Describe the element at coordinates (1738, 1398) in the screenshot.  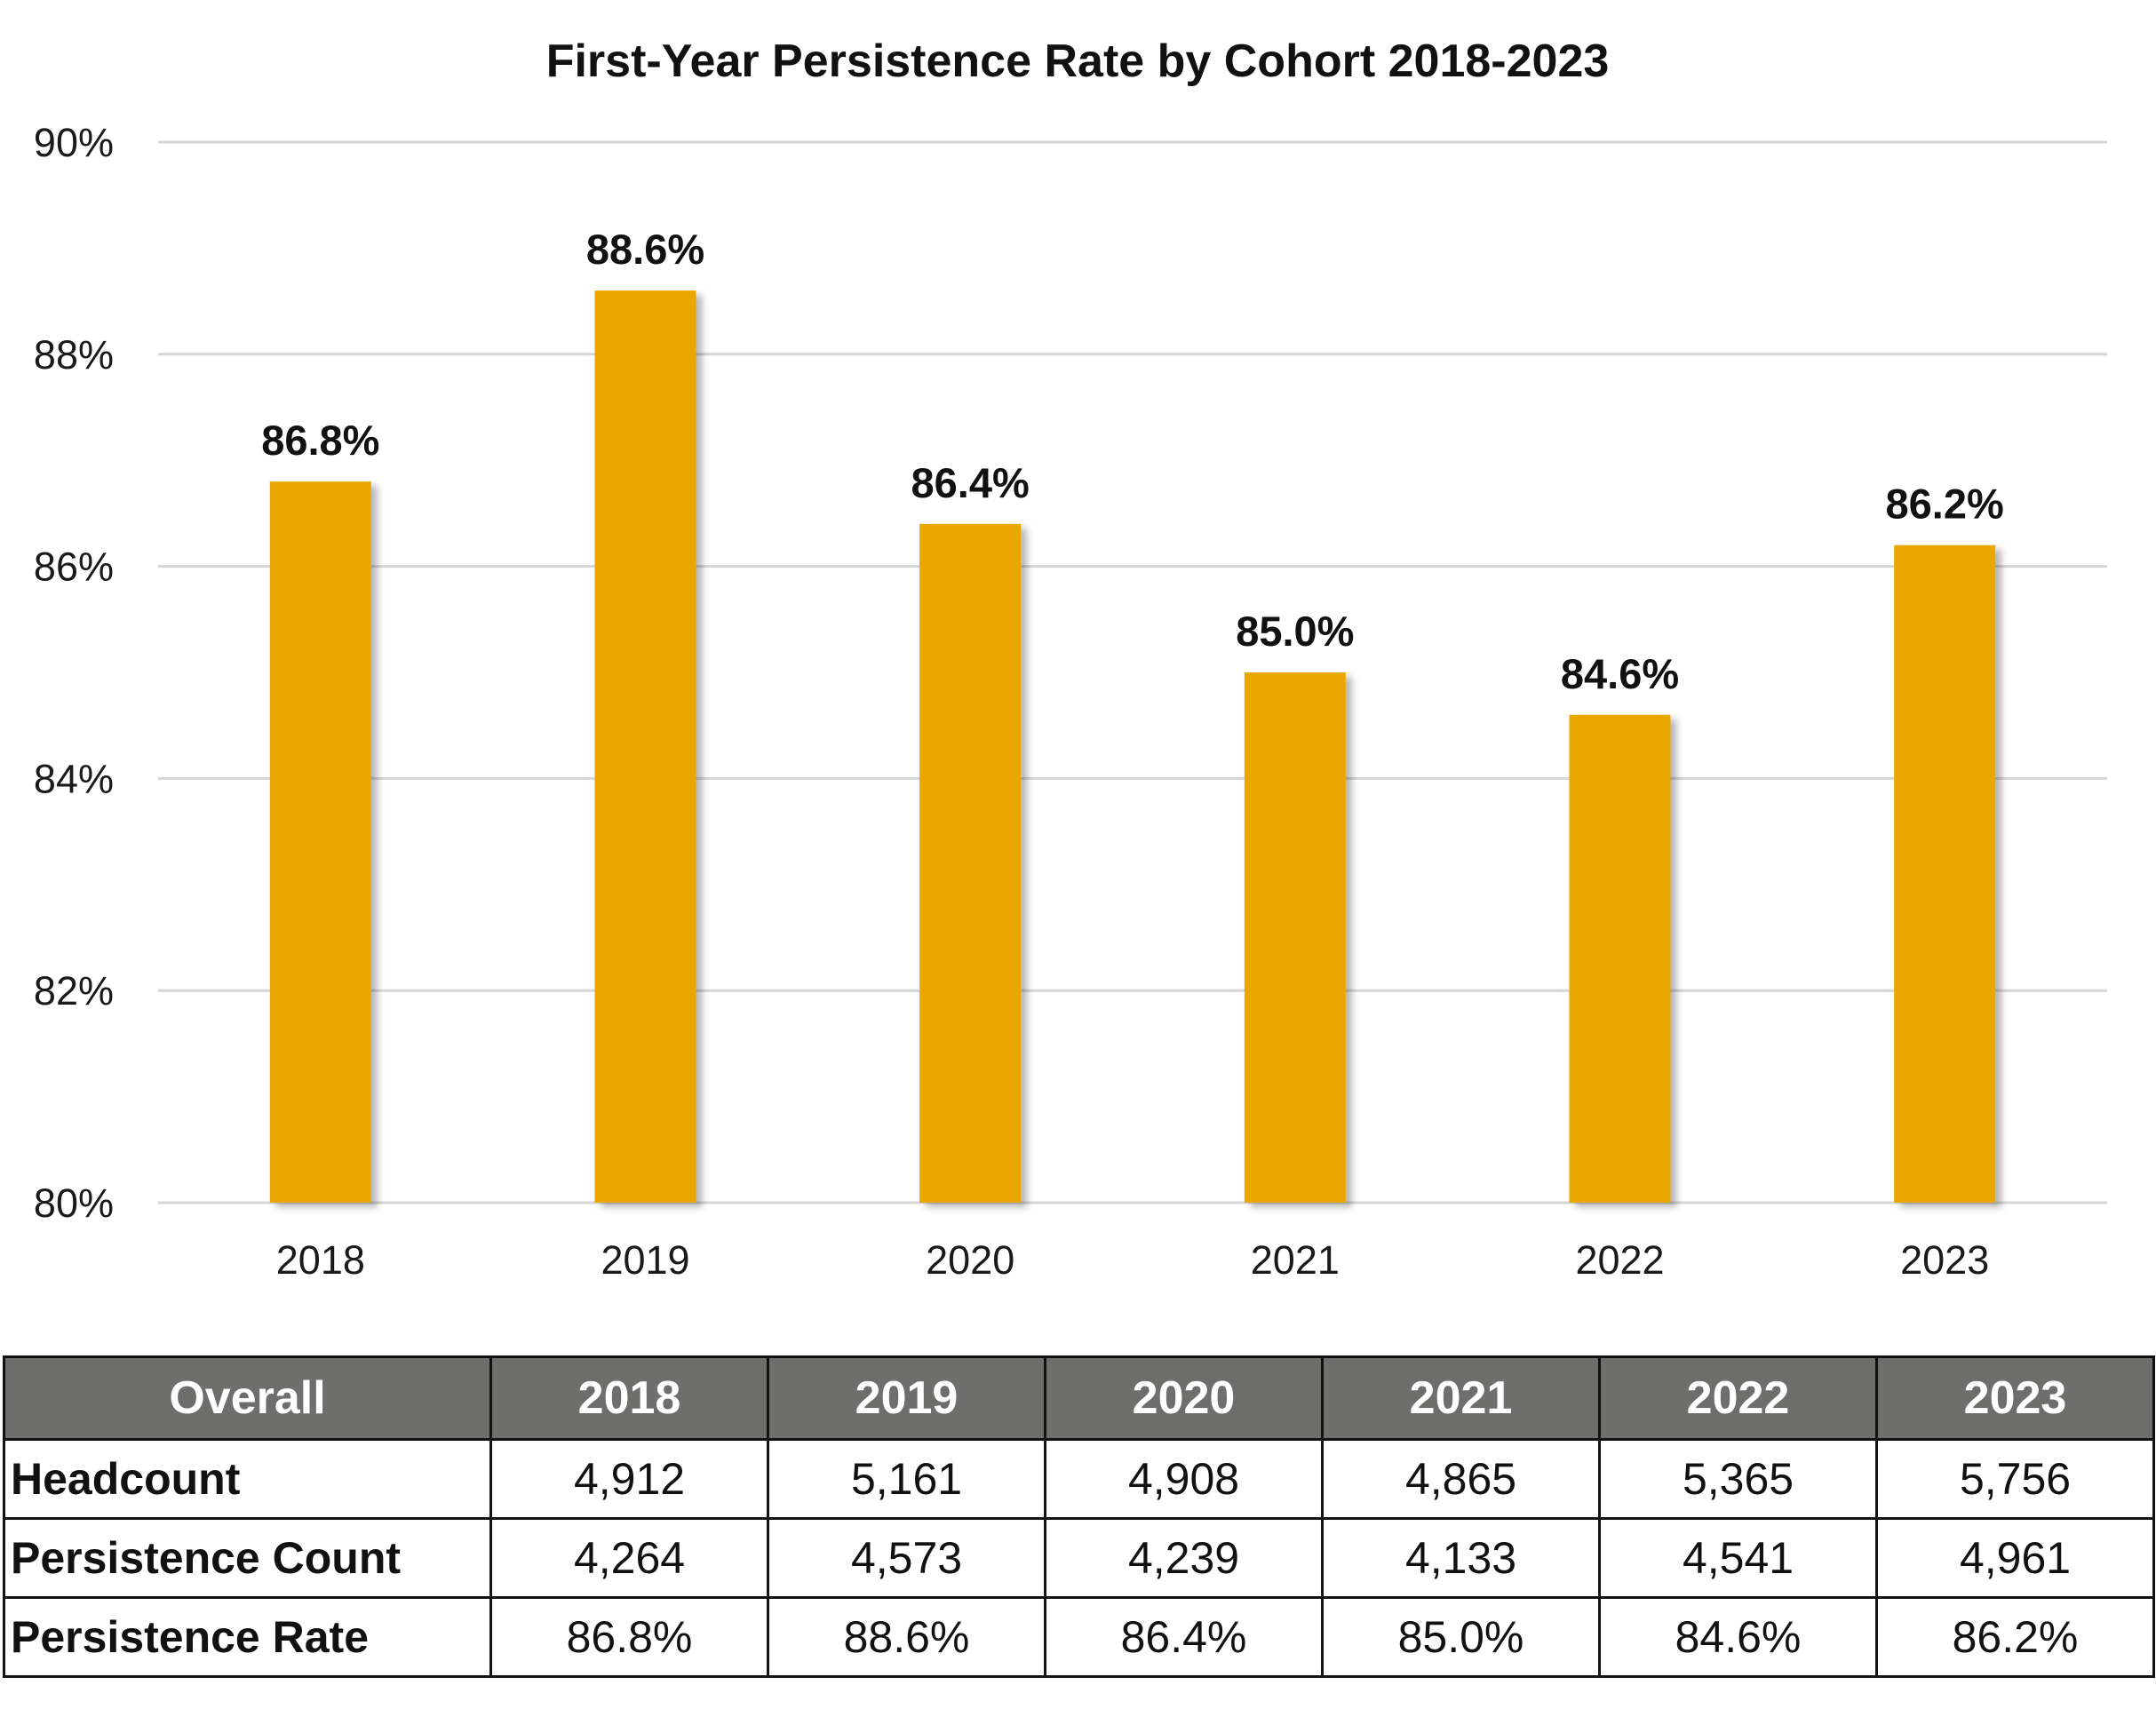
I see `table-header-year: 2022` at that location.